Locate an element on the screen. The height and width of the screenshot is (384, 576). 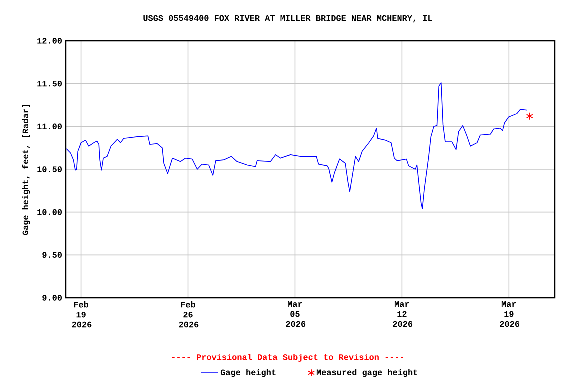
y-tick-label: 10.50 is located at coordinates (50, 169).